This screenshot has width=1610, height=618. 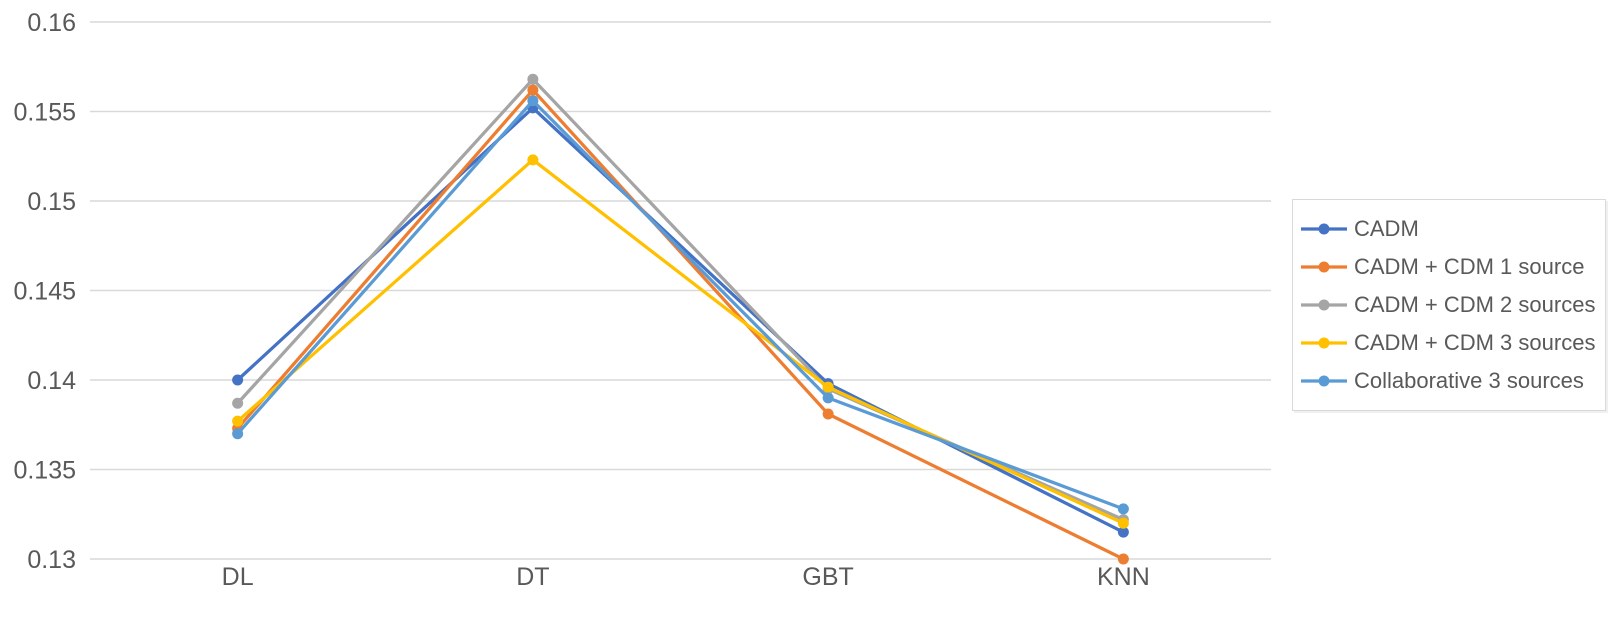 I want to click on y-axis-tick-label: 0.135, so click(x=44, y=471).